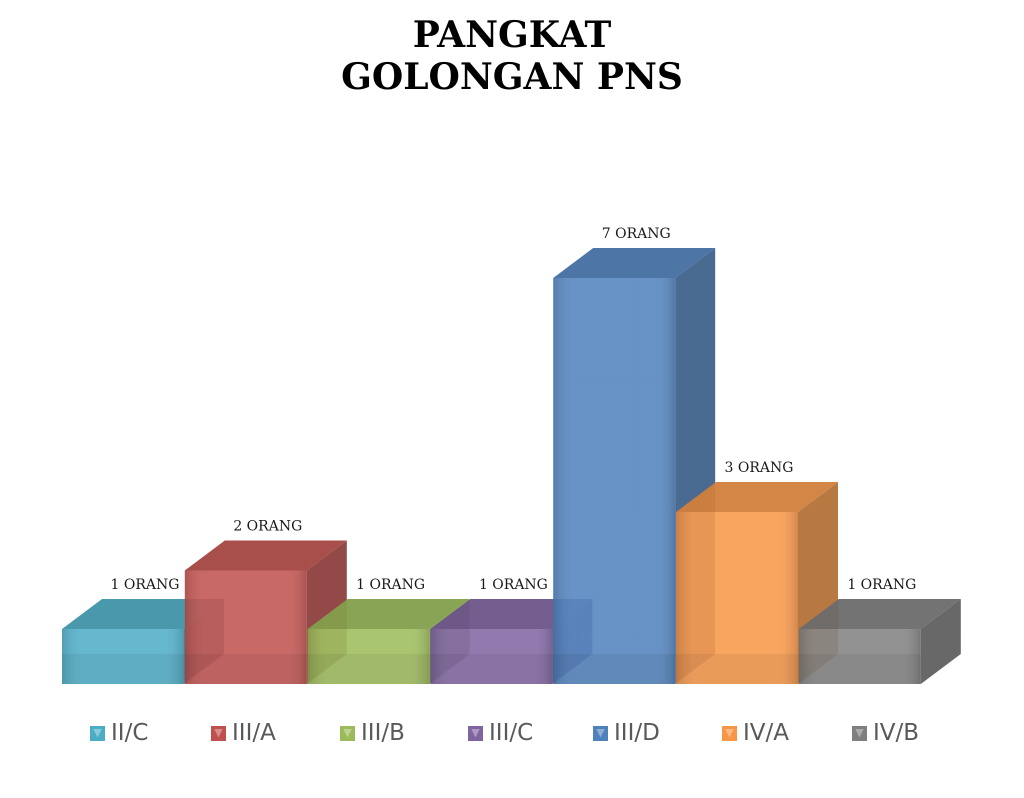 This screenshot has width=1024, height=798. I want to click on data-label-3: 1 ORANG, so click(390, 585).